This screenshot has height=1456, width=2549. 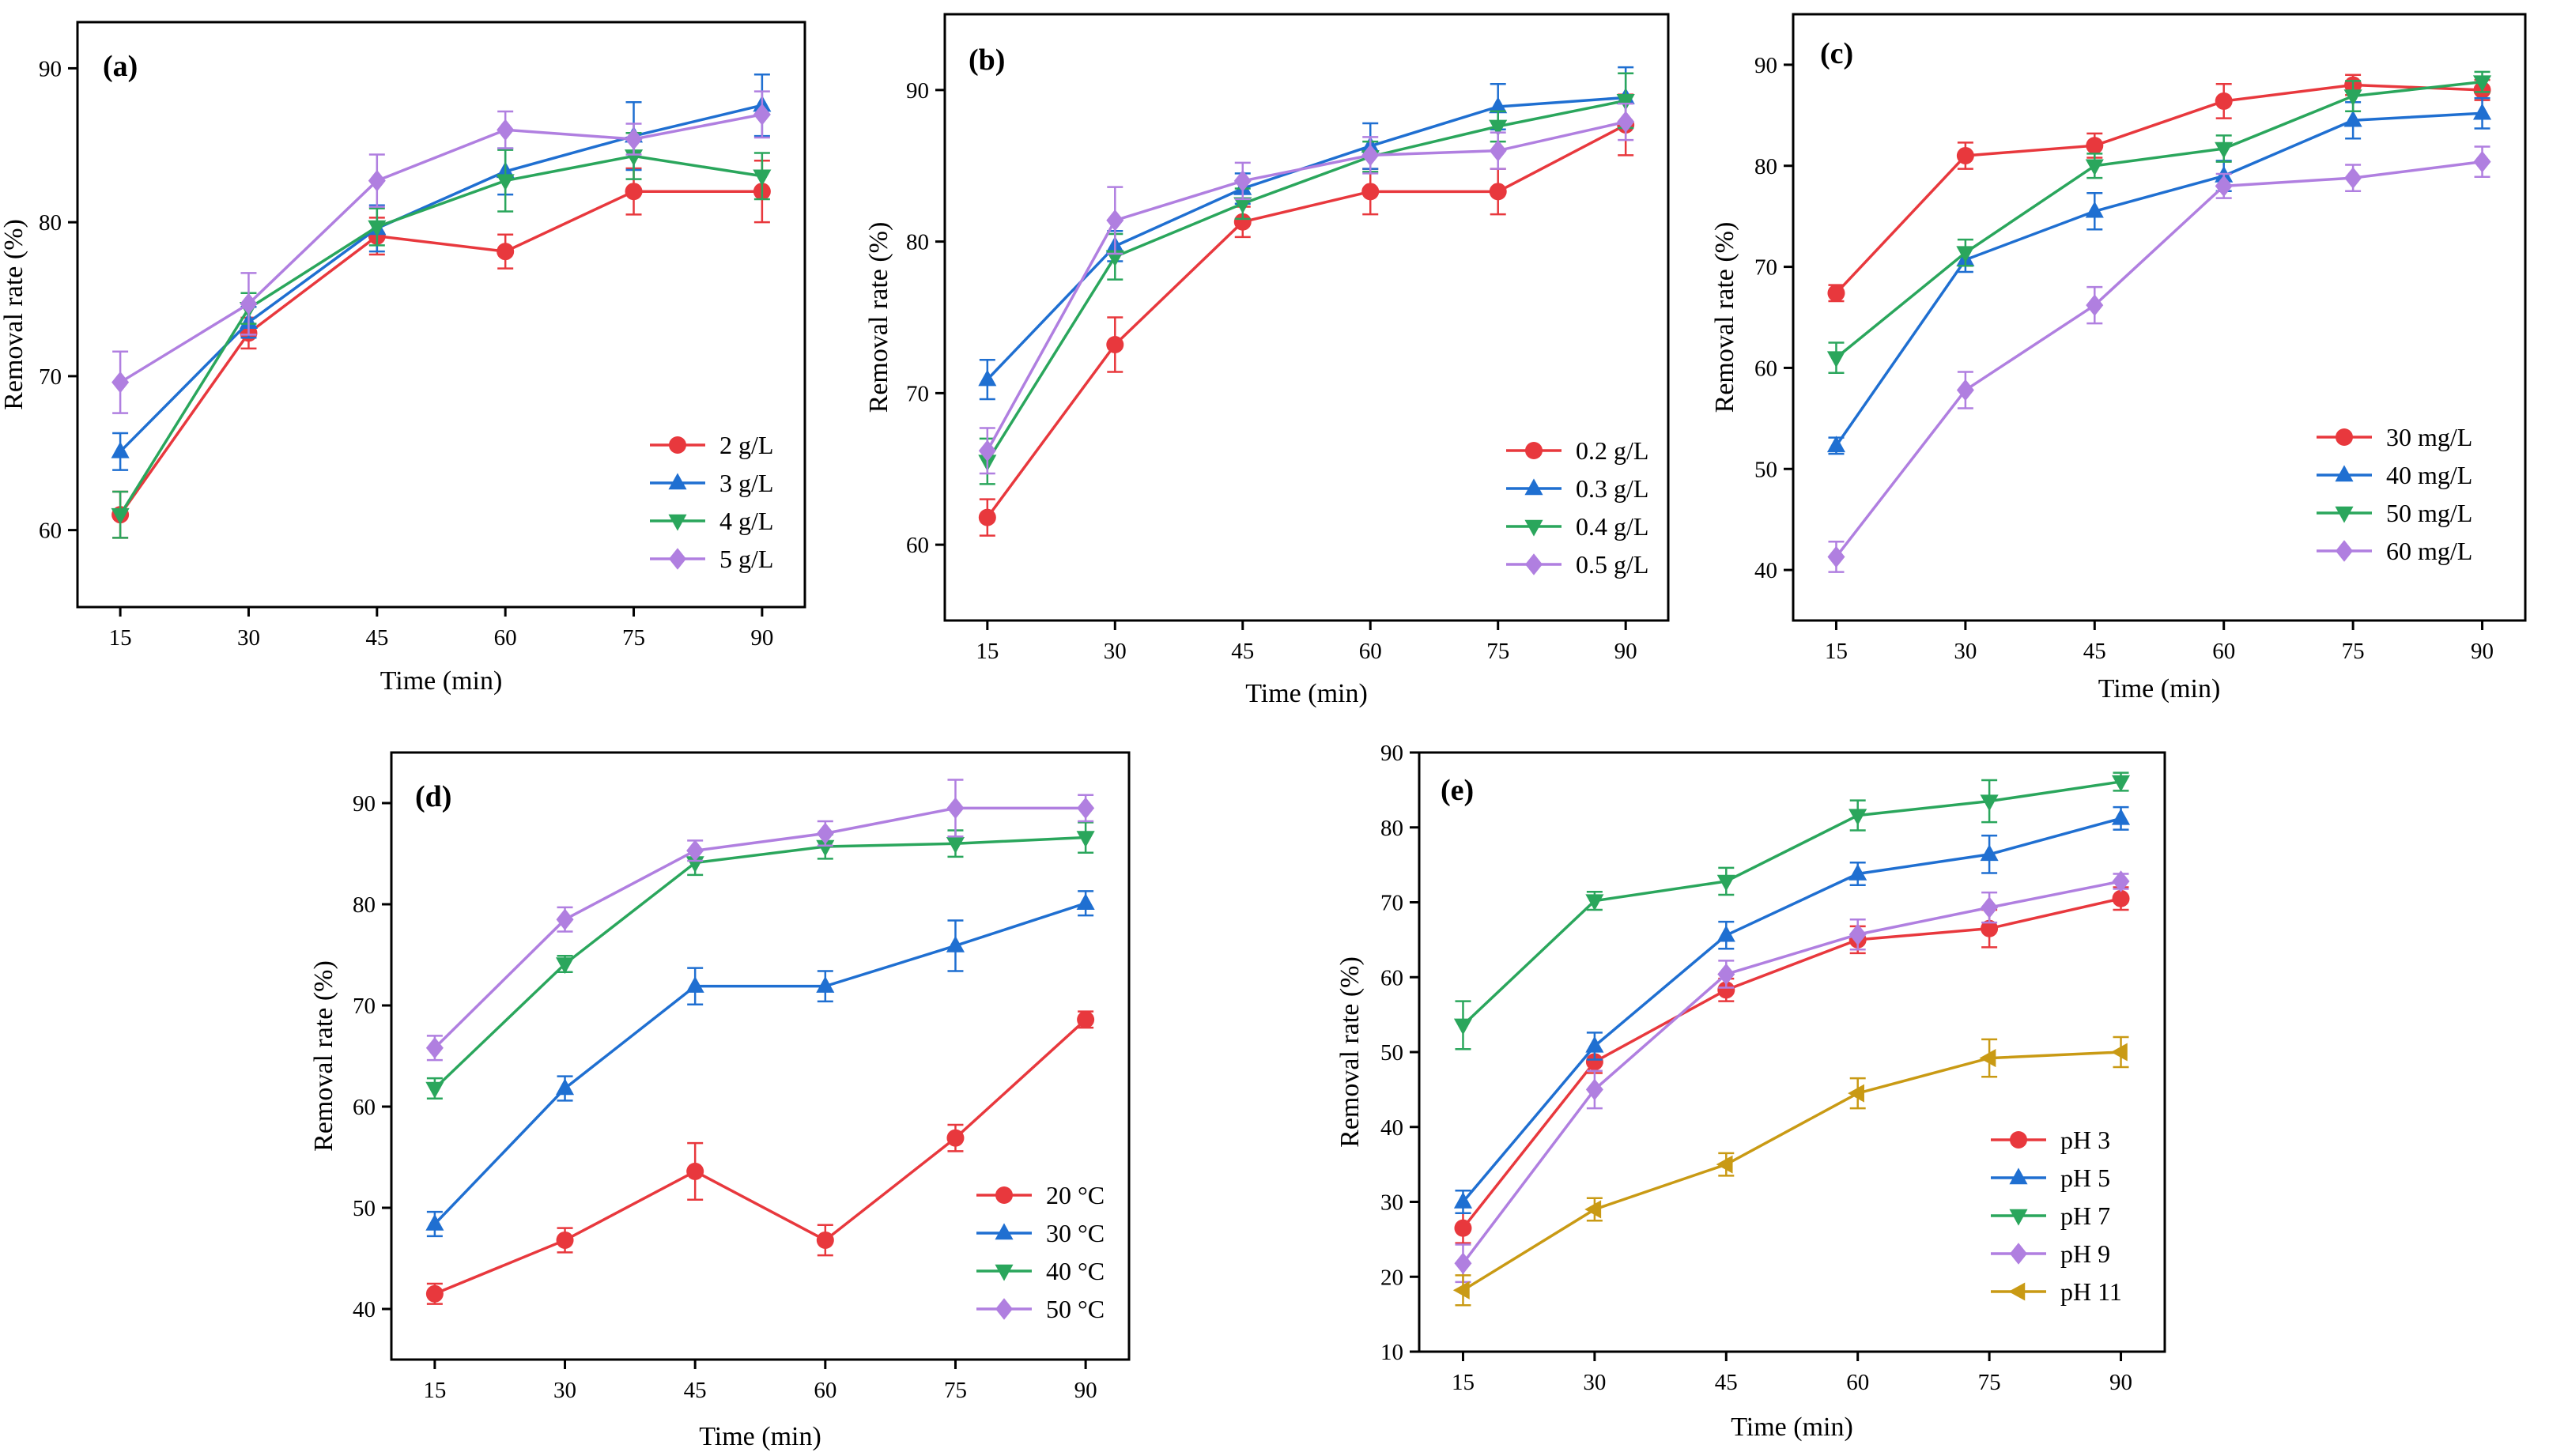 I want to click on legend-label: 40 °C, so click(x=1075, y=1271).